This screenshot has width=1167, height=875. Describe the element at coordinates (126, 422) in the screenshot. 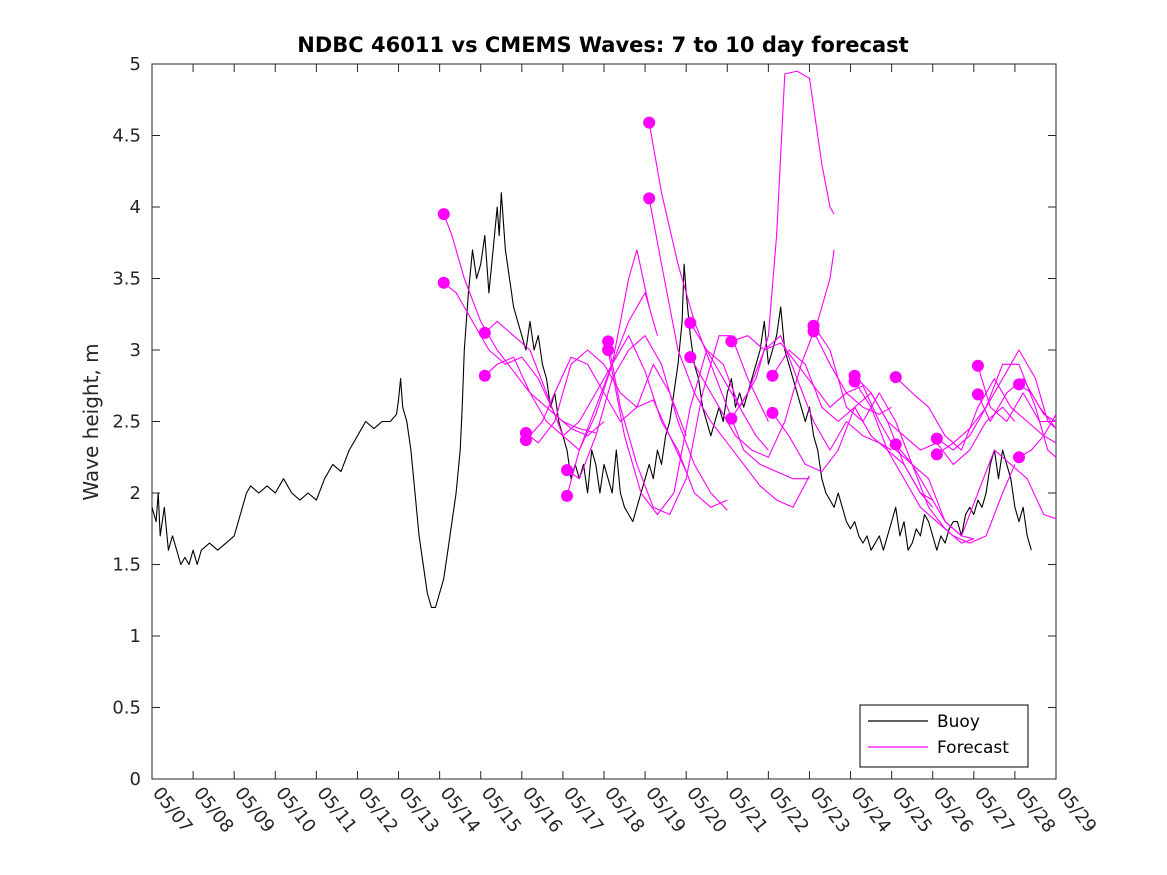

I see `y-tick-label: 2.5` at that location.